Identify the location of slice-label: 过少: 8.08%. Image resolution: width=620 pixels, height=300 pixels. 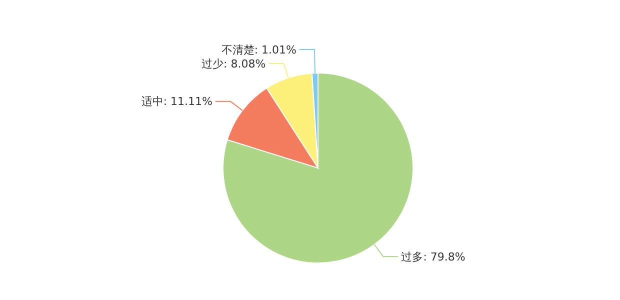
(234, 63).